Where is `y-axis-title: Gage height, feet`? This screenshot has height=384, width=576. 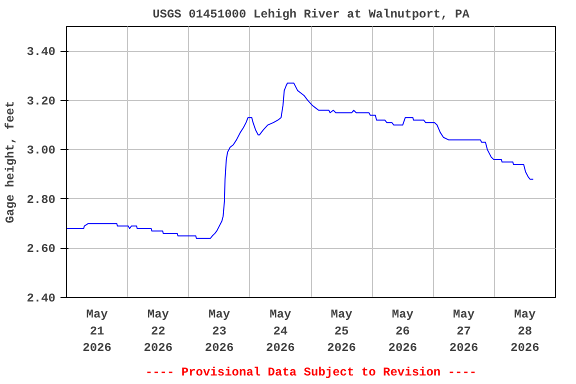 y-axis-title: Gage height, feet is located at coordinates (11, 162).